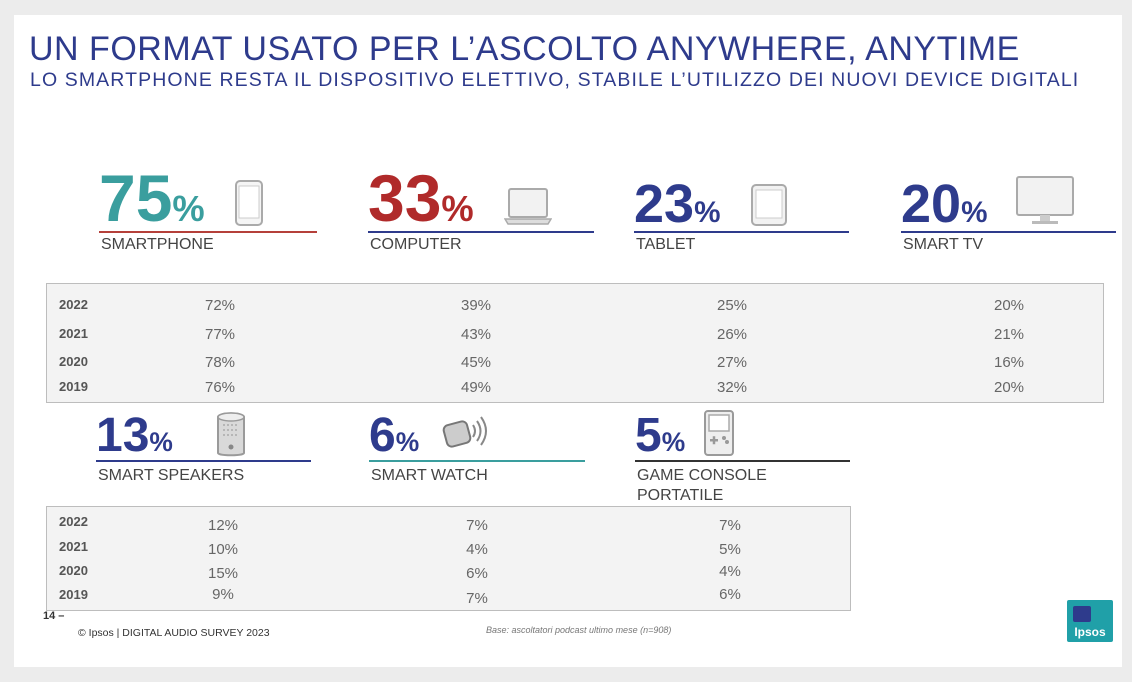 The image size is (1132, 682). I want to click on table-cell: 26%, so click(732, 334).